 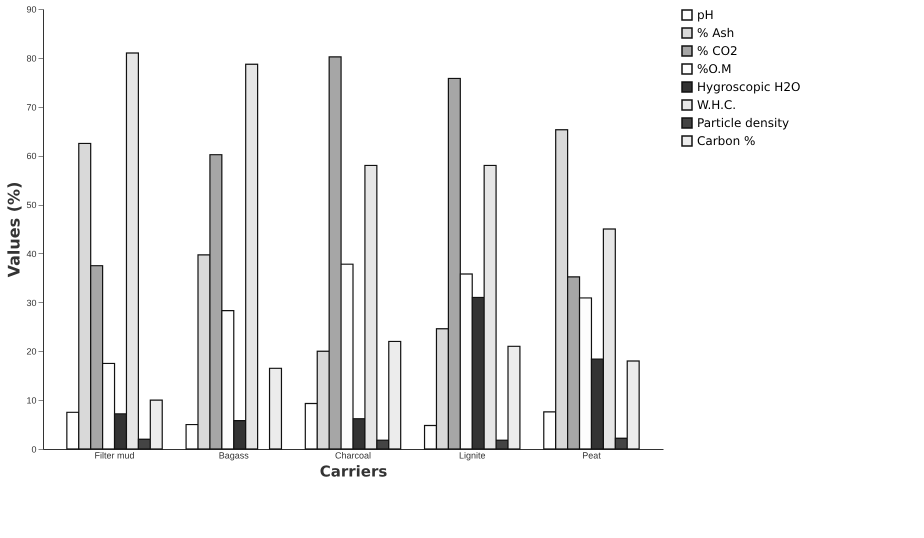 I want to click on x-tick-label: Charcoal, so click(x=353, y=455).